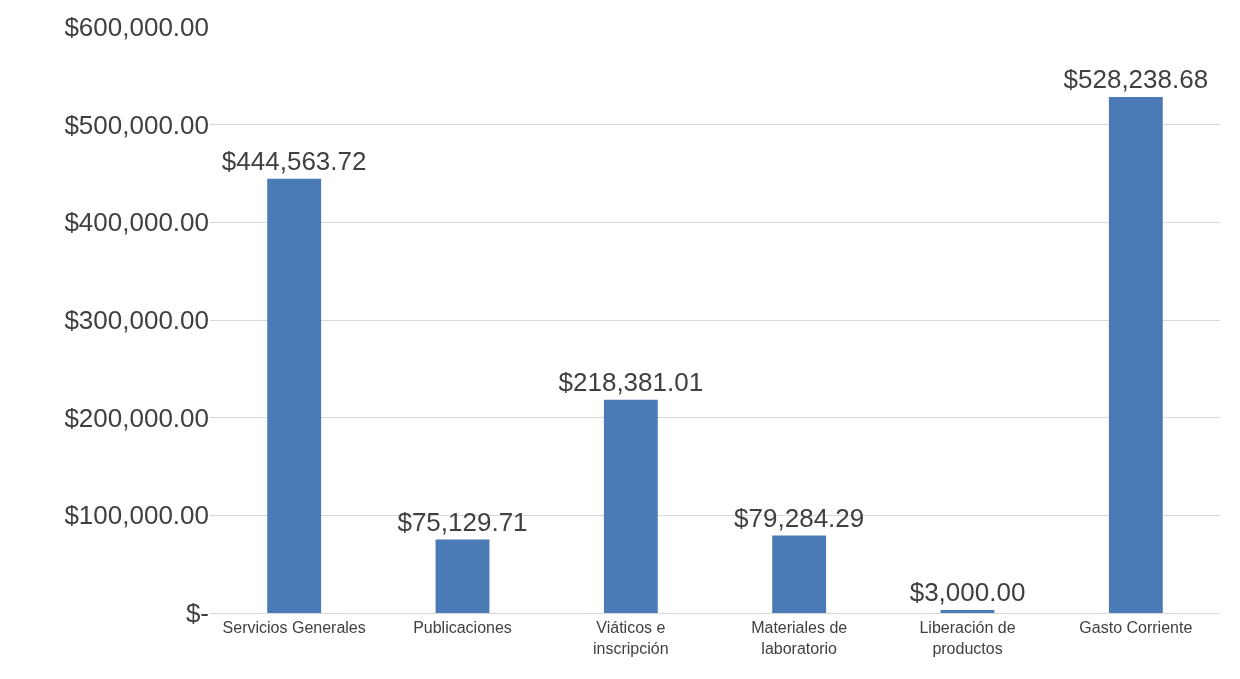  Describe the element at coordinates (1136, 628) in the screenshot. I see `x-tick-label: Gasto Corriente` at that location.